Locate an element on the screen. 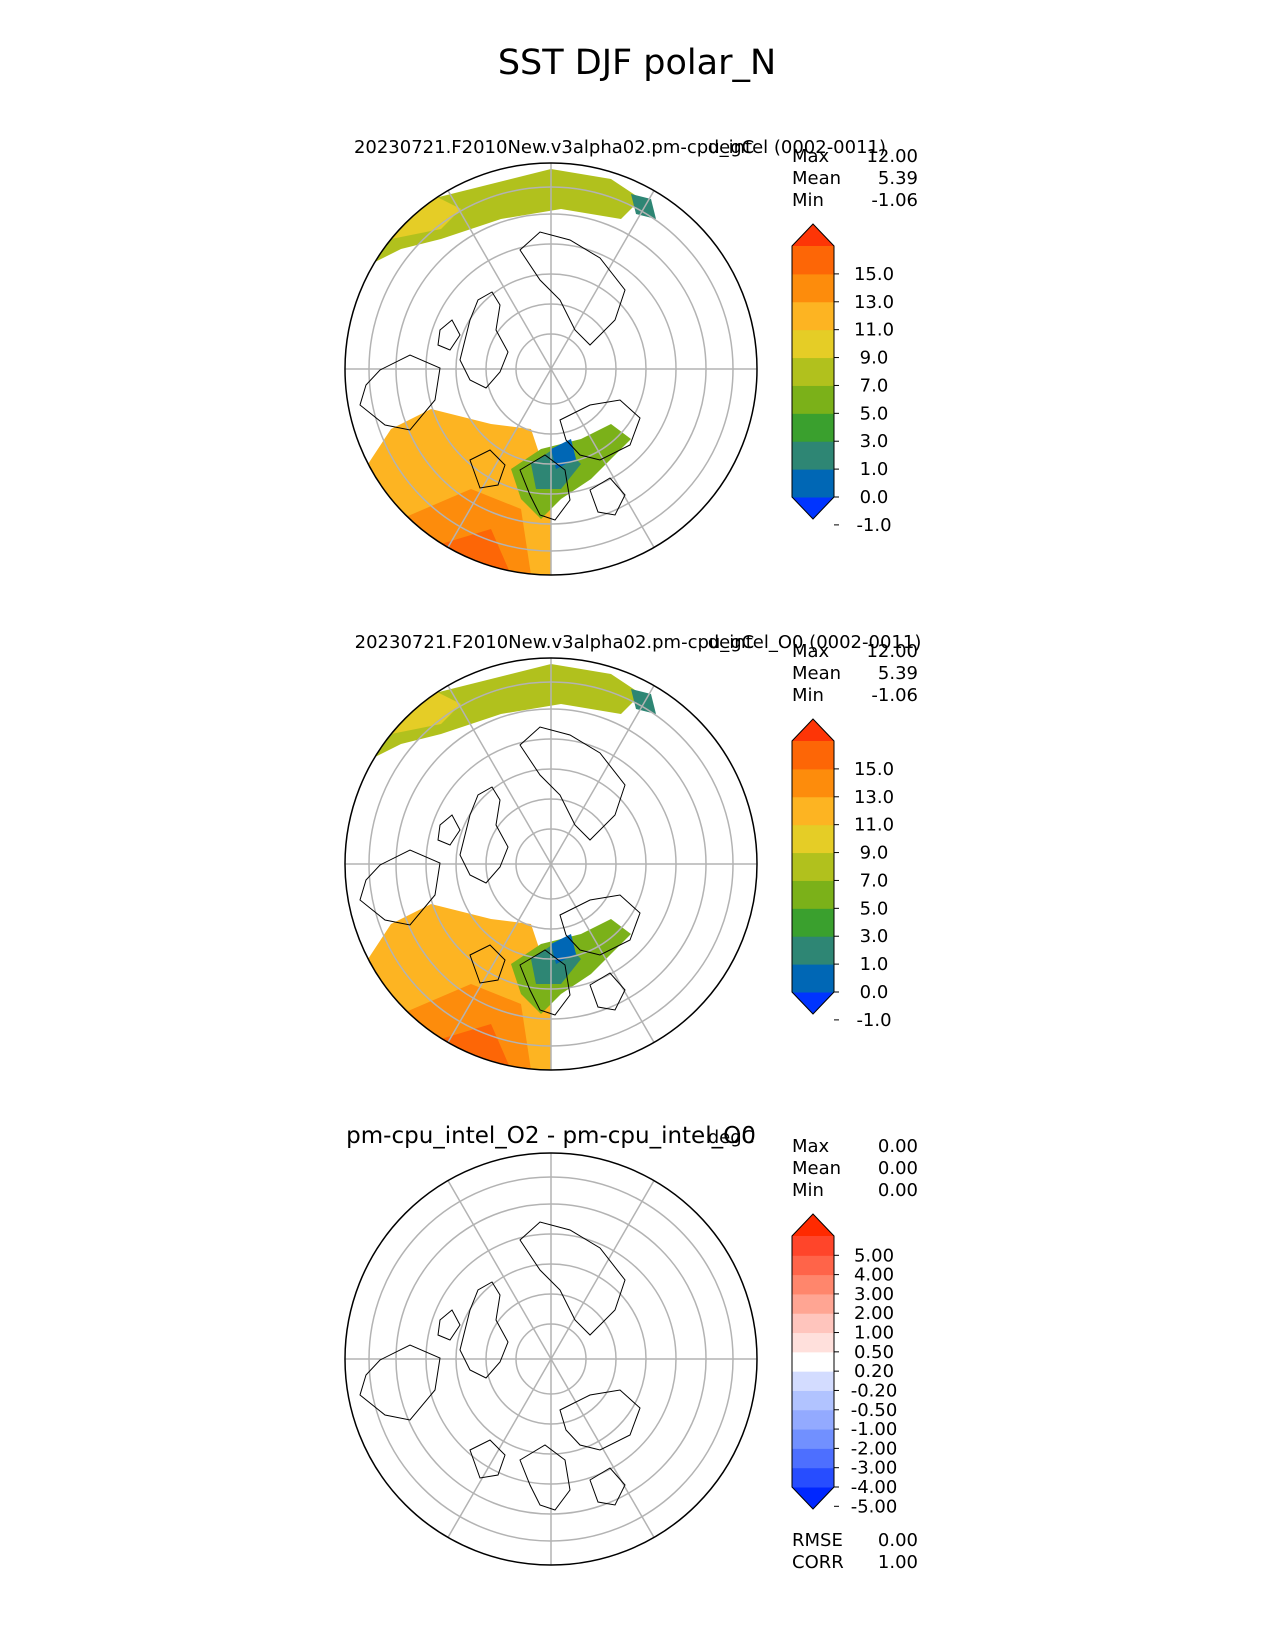  figure-title: SST DJF polar_N is located at coordinates (637, 63).